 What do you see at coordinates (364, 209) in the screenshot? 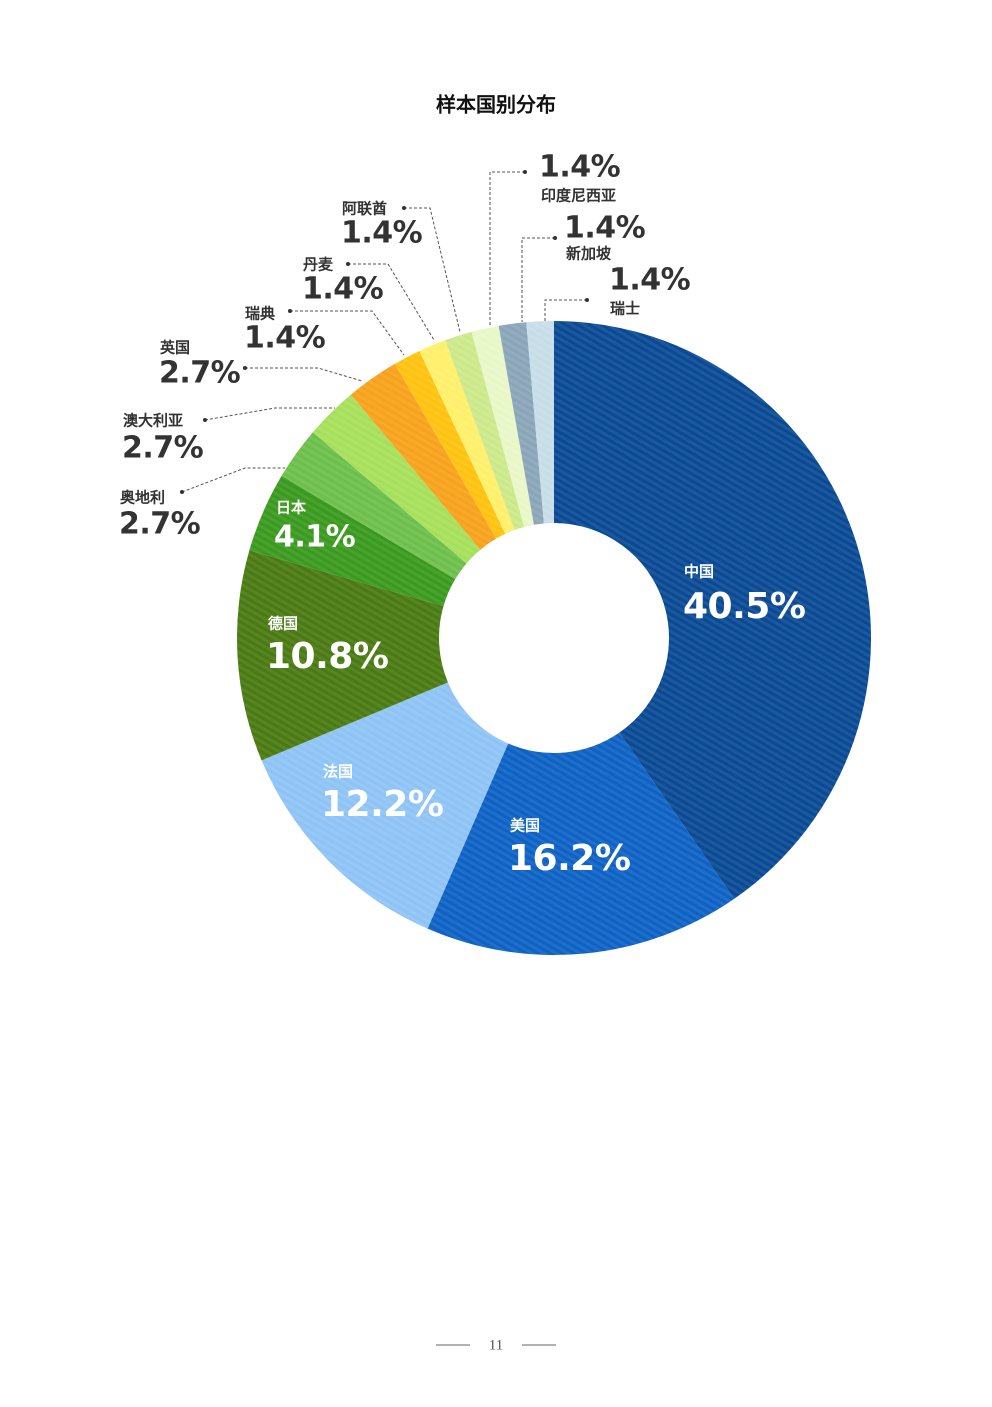
I see `slice-name: 阿联酋` at bounding box center [364, 209].